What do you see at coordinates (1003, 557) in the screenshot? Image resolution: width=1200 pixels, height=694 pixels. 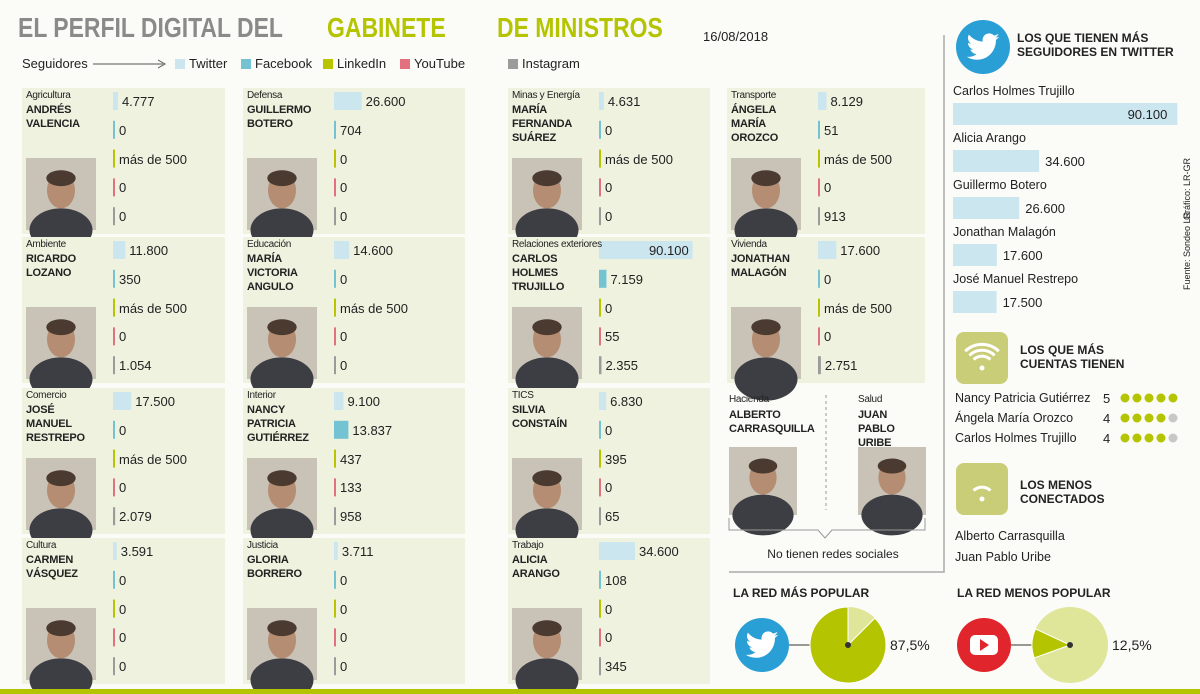 I see `person-name: Juan Pablo Uribe` at bounding box center [1003, 557].